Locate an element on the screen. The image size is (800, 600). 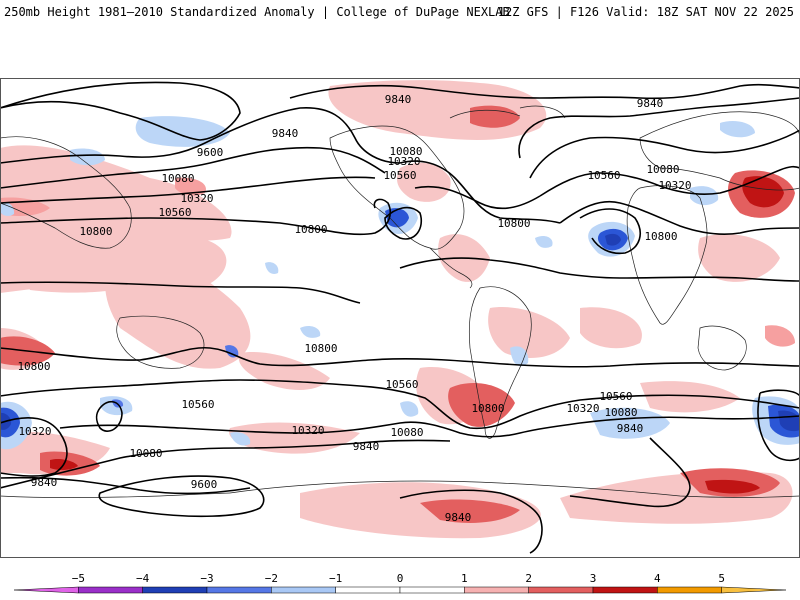
colorbar-tick-label: −3 is located at coordinates (206, 578).